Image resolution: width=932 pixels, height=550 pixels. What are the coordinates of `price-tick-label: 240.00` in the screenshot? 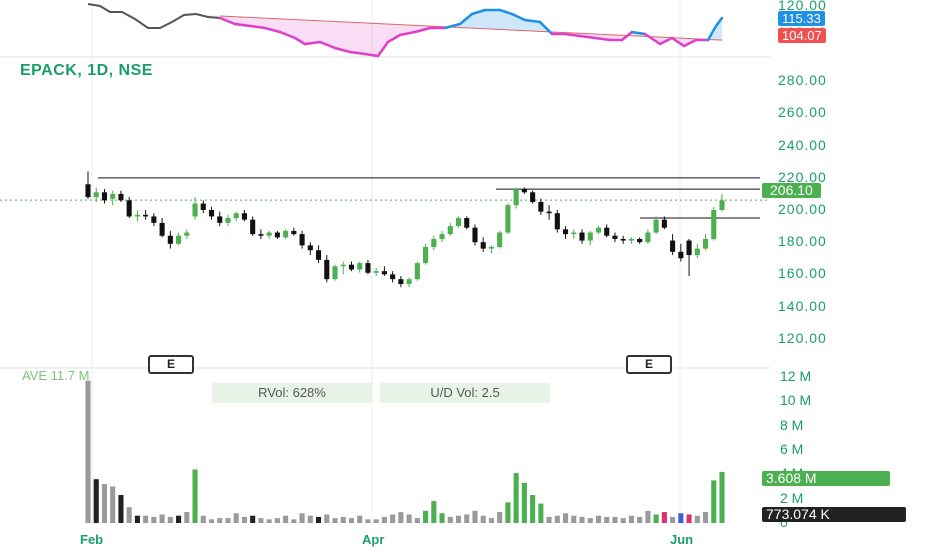 It's located at (802, 144).